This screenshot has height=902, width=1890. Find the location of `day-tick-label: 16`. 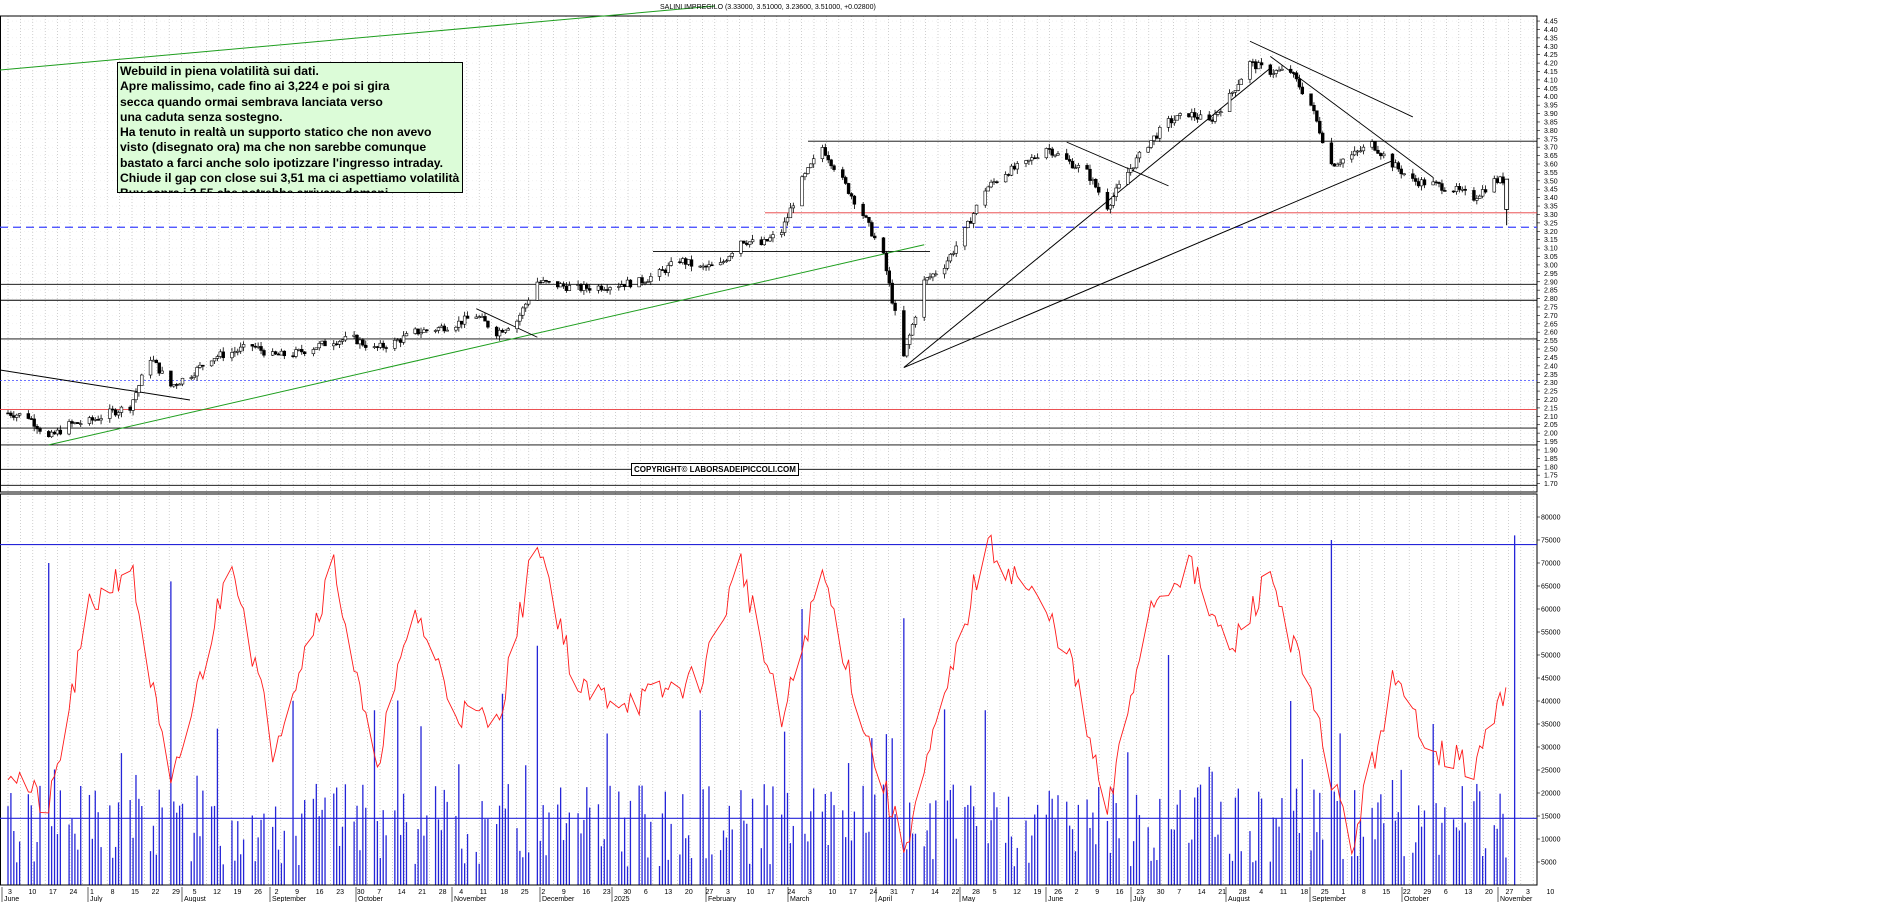

day-tick-label: 16 is located at coordinates (1120, 892).